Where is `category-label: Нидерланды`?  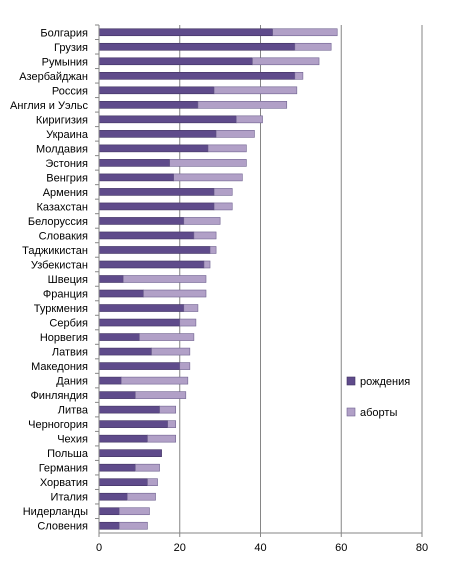
category-label: Нидерланды is located at coordinates (55, 512).